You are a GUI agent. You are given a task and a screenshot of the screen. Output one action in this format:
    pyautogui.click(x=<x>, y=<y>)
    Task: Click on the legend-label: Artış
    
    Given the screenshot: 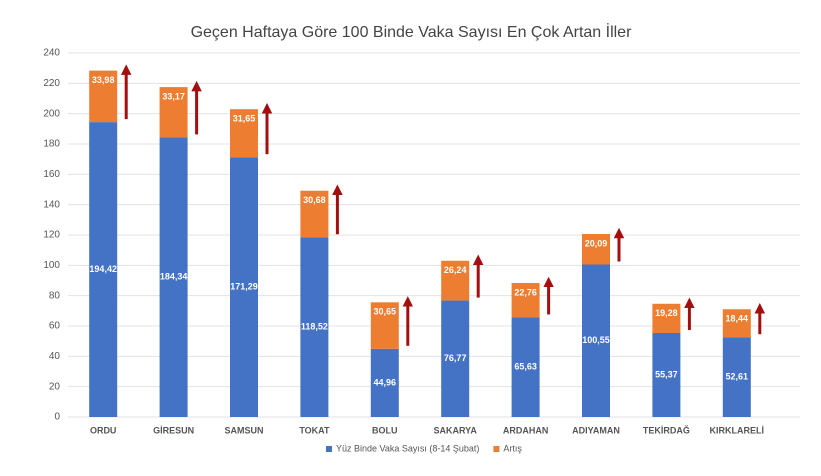 What is the action you would take?
    pyautogui.click(x=512, y=448)
    